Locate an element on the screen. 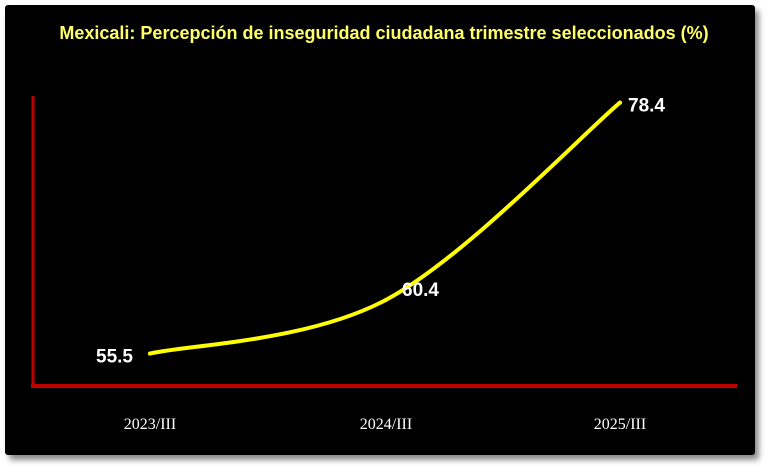 The height and width of the screenshot is (468, 768). data-point-2024/III is located at coordinates (386, 299).